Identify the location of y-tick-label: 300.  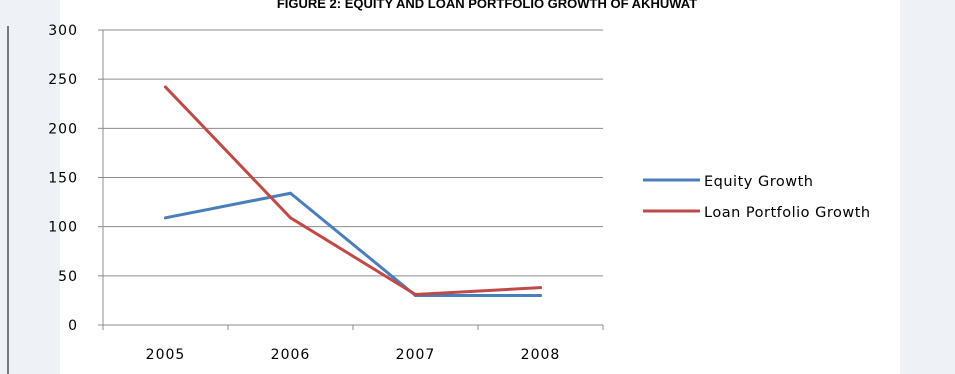
(63, 31).